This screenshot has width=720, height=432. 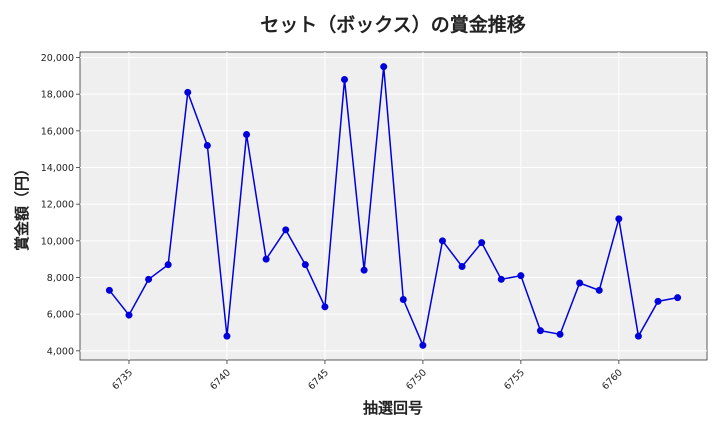 I want to click on x-tick-label: 6740, so click(x=220, y=379).